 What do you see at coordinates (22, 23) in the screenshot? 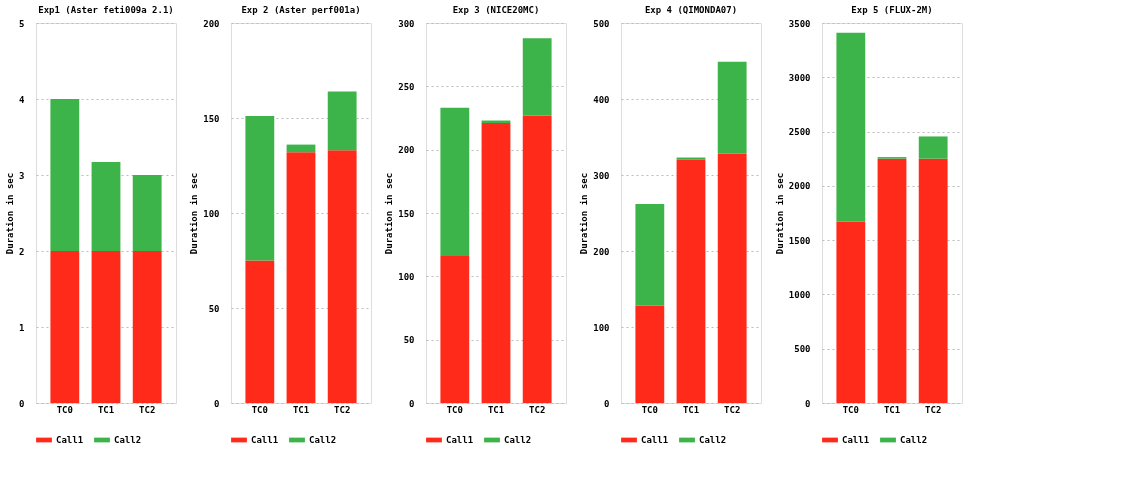
I see `y-tick-label: 5` at bounding box center [22, 23].